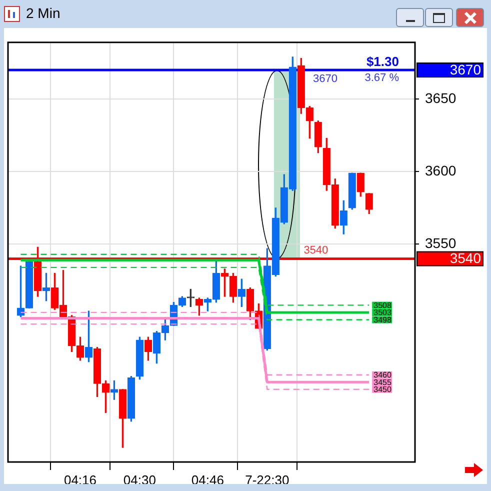 Image resolution: width=491 pixels, height=491 pixels. What do you see at coordinates (316, 250) in the screenshot?
I see `annotation: 3540` at bounding box center [316, 250].